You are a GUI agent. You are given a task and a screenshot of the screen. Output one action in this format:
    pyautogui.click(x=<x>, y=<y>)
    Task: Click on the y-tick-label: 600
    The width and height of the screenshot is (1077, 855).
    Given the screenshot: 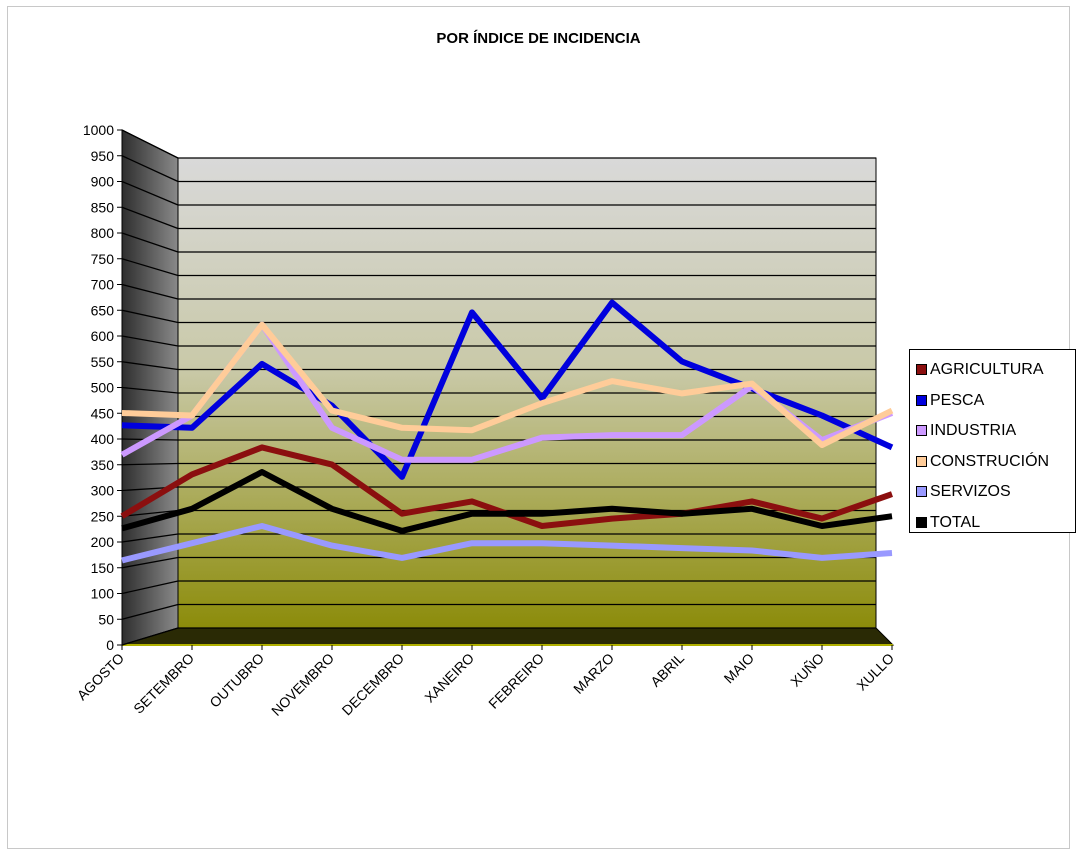 What is the action you would take?
    pyautogui.click(x=103, y=336)
    